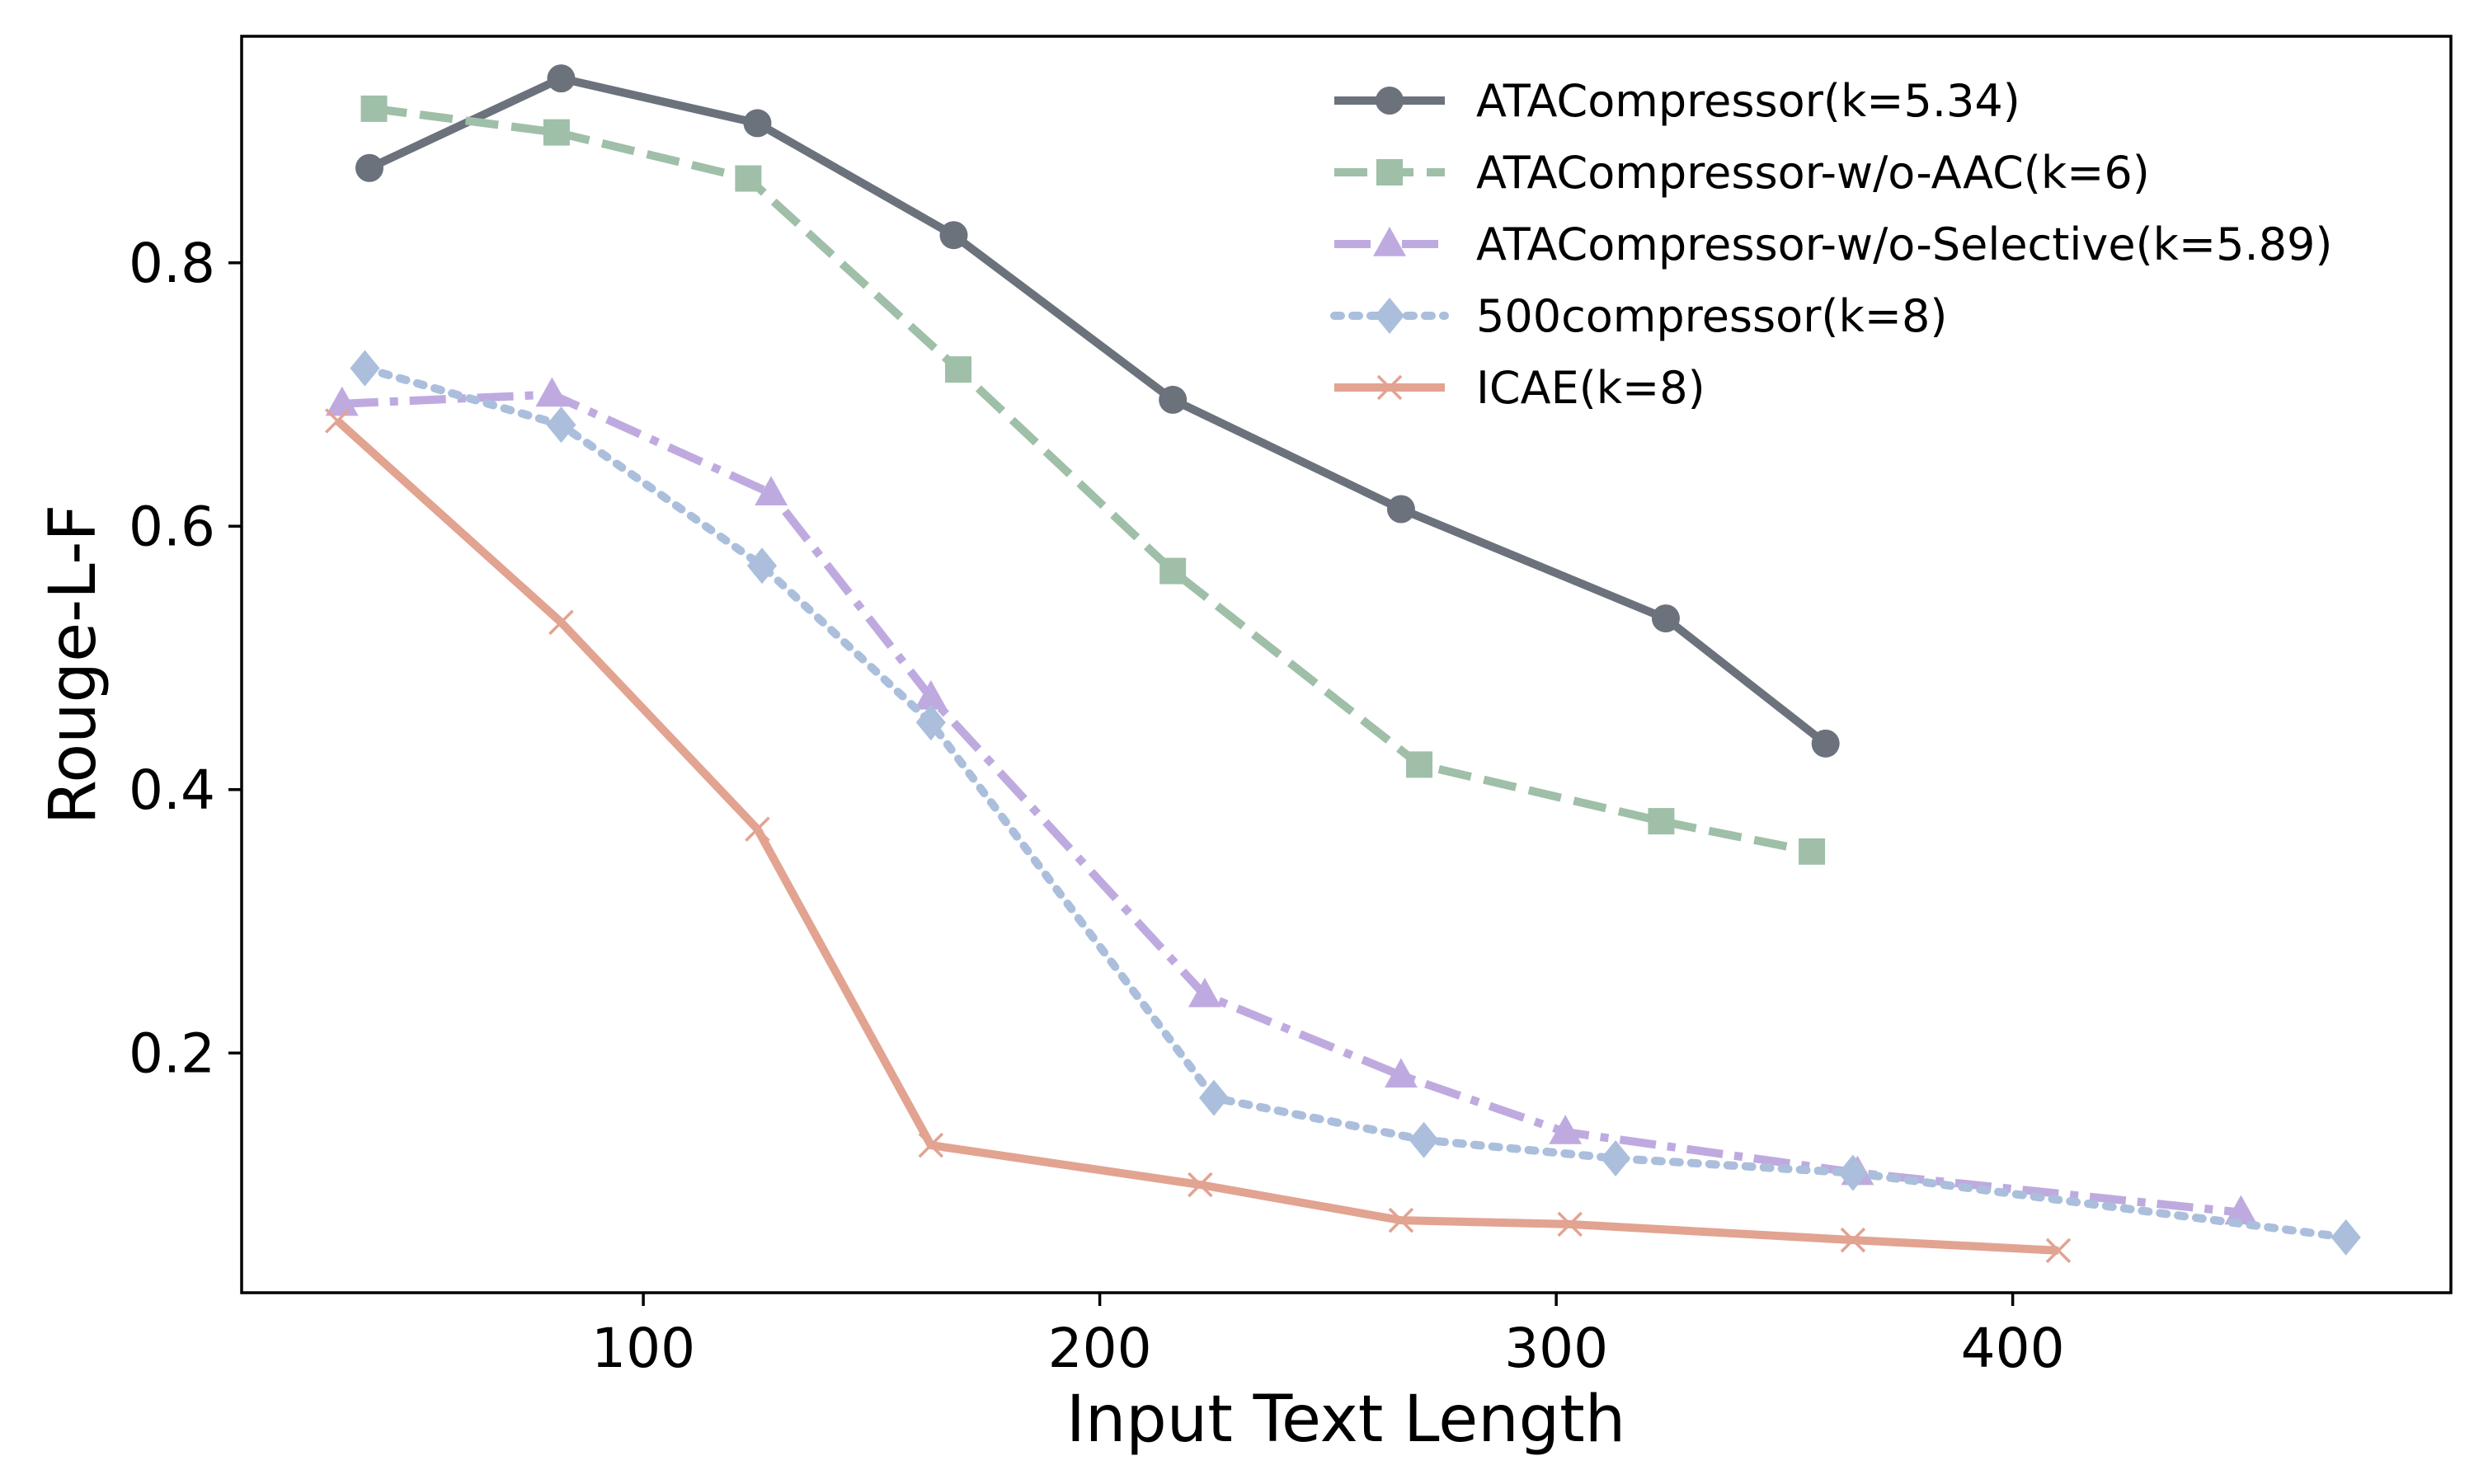 The width and height of the screenshot is (2474, 1484). What do you see at coordinates (1813, 173) in the screenshot?
I see `legend-label: ATACompressor-w/o-AAC(k=6)` at bounding box center [1813, 173].